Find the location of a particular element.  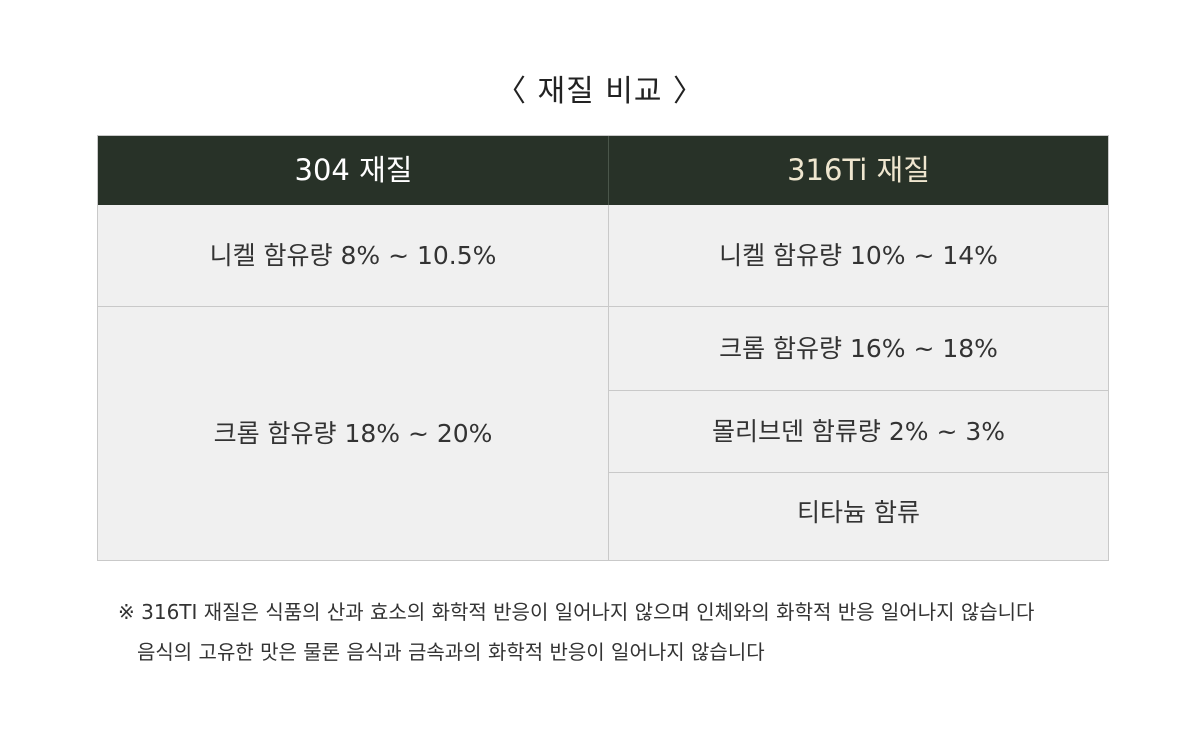

header-316ti: 316Ti 재질 is located at coordinates (858, 170).